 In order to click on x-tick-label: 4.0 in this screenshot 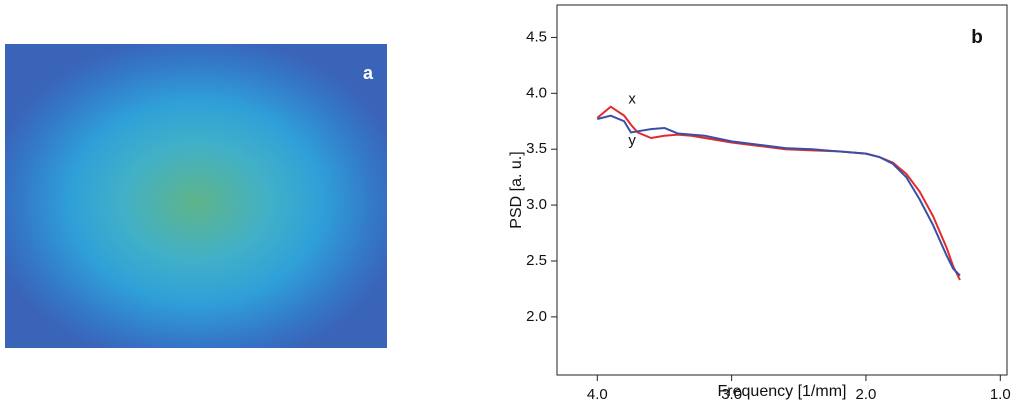, I will do `click(597, 393)`.